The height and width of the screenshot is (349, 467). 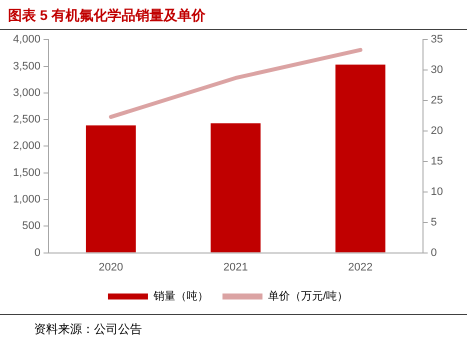 I want to click on y2-tick-label: 10, so click(x=437, y=192).